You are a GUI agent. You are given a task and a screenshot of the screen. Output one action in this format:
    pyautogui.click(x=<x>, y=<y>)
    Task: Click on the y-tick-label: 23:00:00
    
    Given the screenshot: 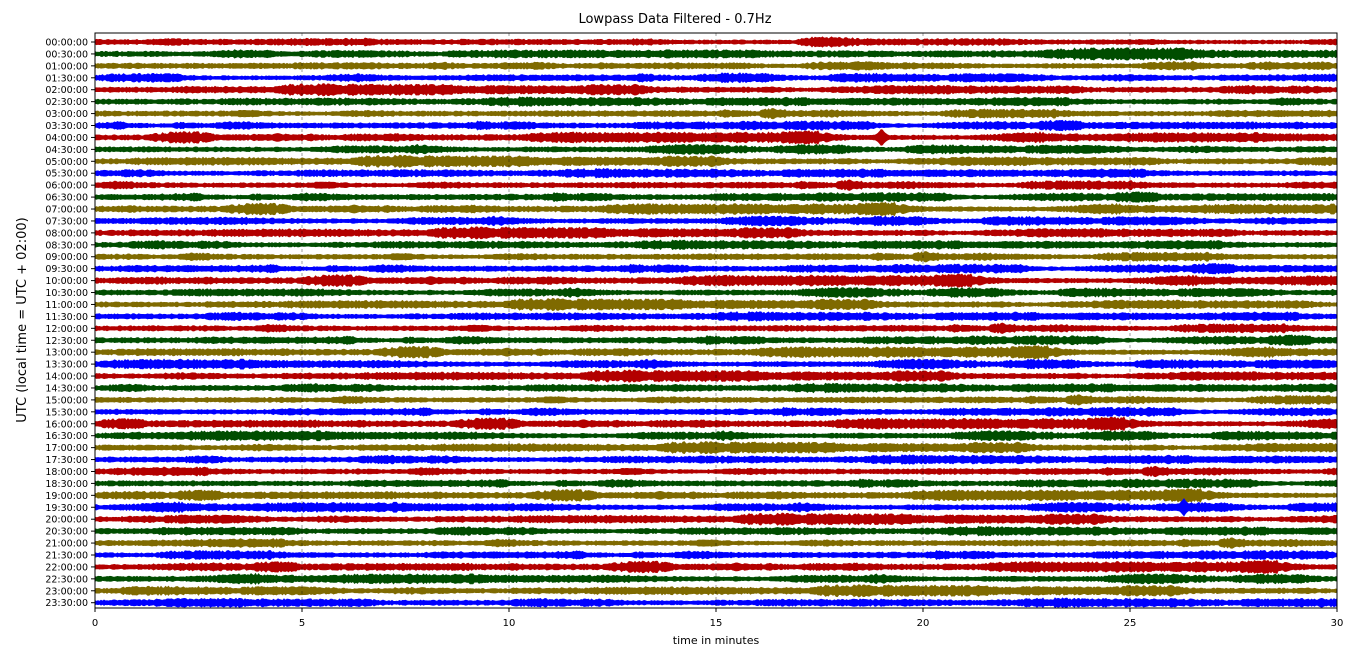 What is the action you would take?
    pyautogui.click(x=66, y=591)
    